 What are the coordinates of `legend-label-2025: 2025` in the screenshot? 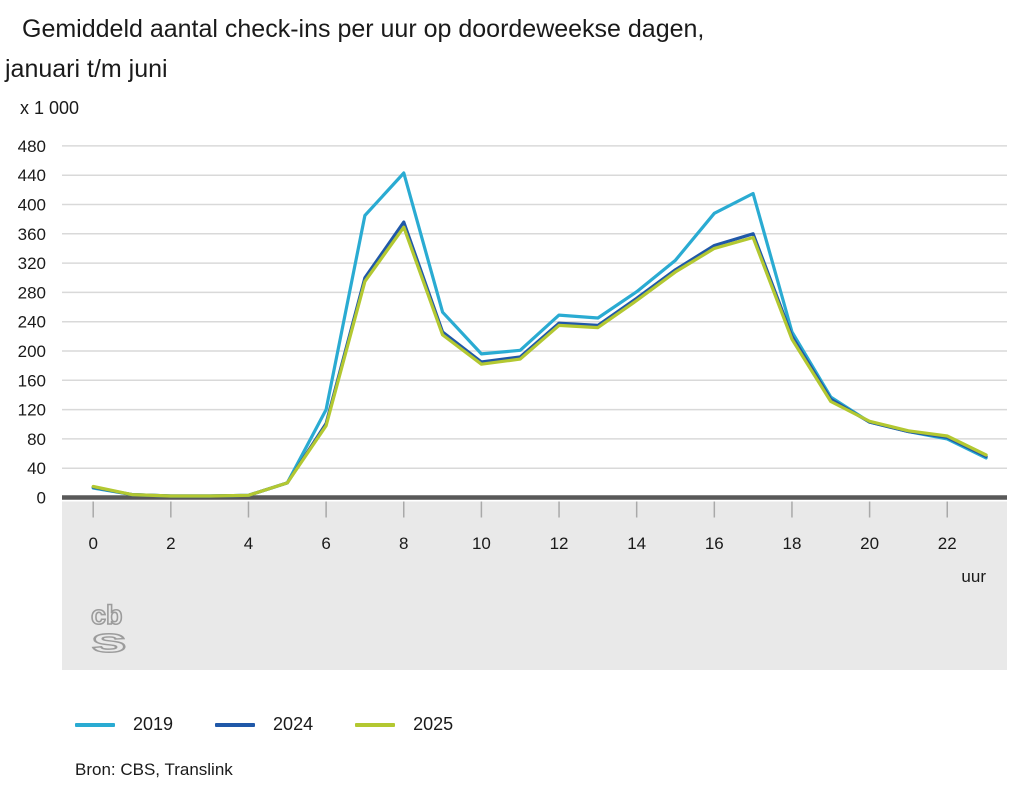 It's located at (433, 724).